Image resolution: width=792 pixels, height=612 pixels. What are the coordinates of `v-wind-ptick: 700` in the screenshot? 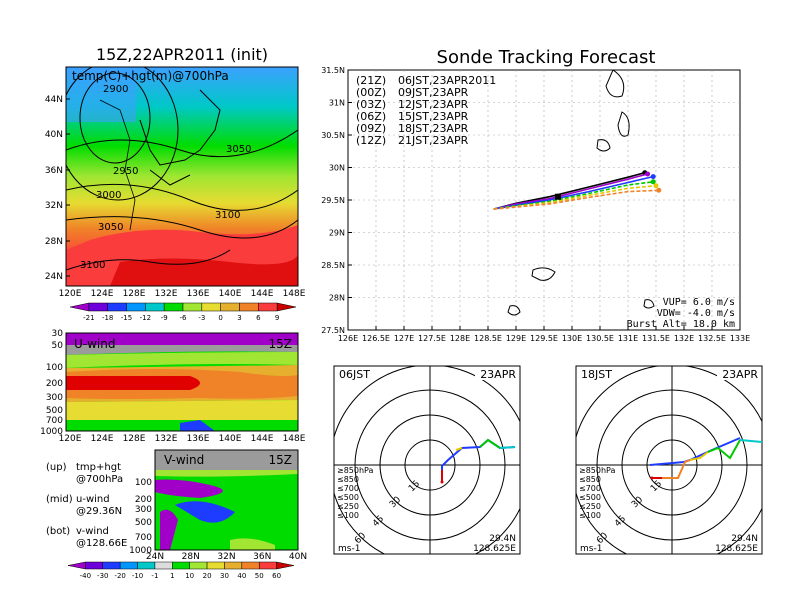 It's located at (143, 538).